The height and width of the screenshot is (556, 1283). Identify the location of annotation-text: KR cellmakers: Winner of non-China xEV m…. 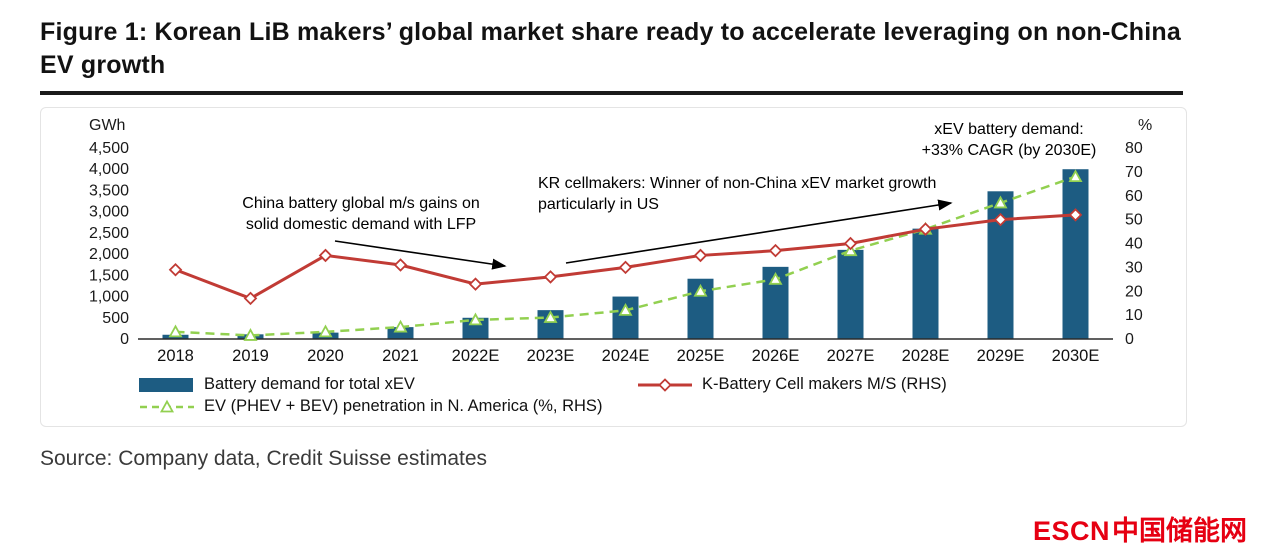
(737, 183).